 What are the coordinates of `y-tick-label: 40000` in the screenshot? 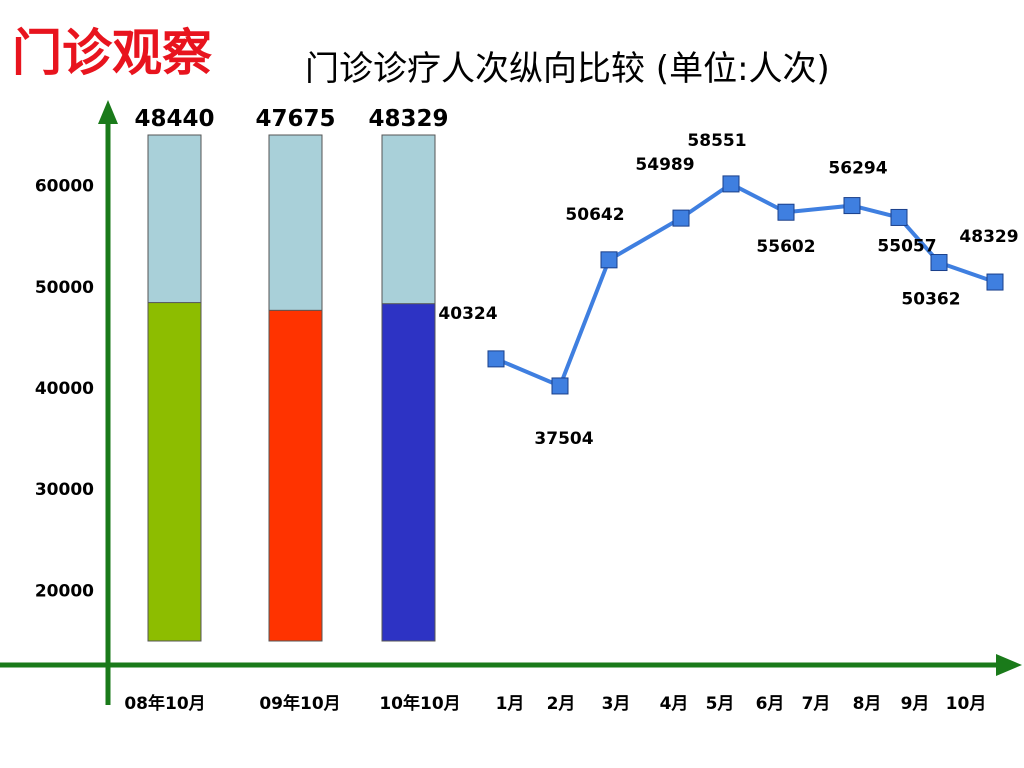 It's located at (64, 389).